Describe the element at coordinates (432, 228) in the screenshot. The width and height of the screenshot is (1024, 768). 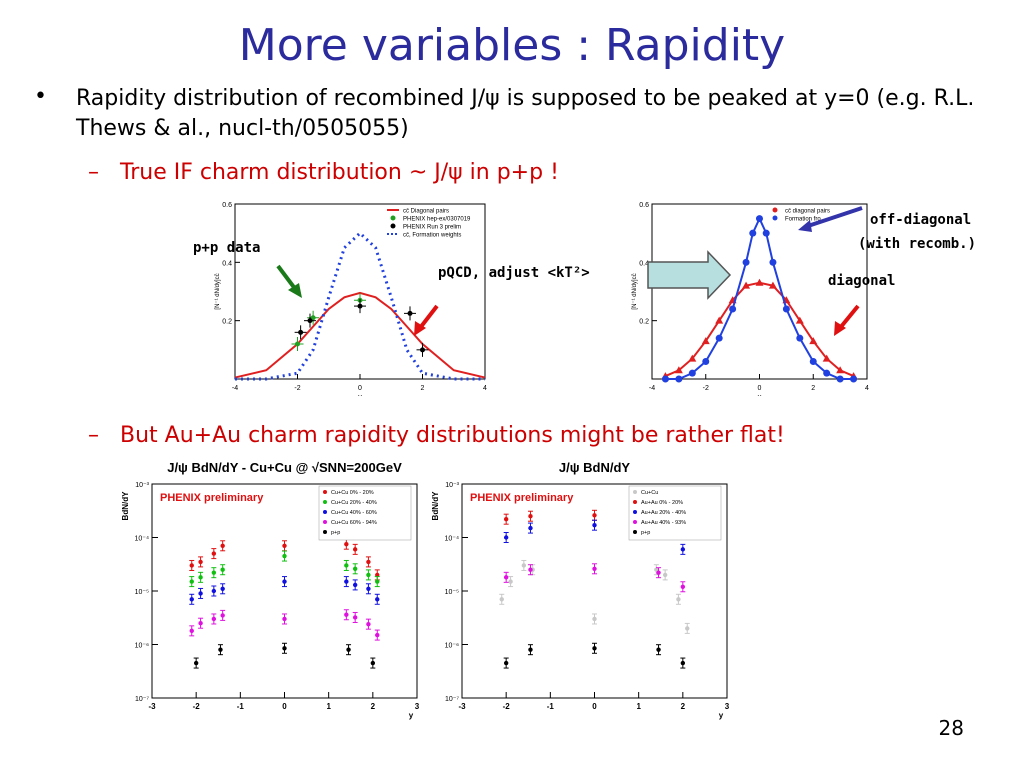
I see `legend-label: PHENIX Run 3 prelim` at that location.